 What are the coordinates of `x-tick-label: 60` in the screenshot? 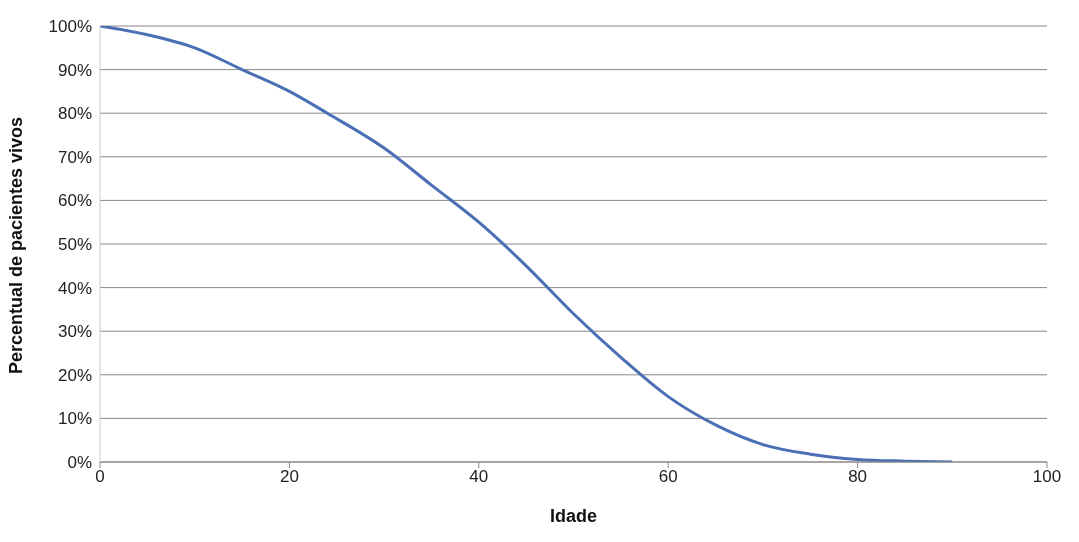 It's located at (668, 477).